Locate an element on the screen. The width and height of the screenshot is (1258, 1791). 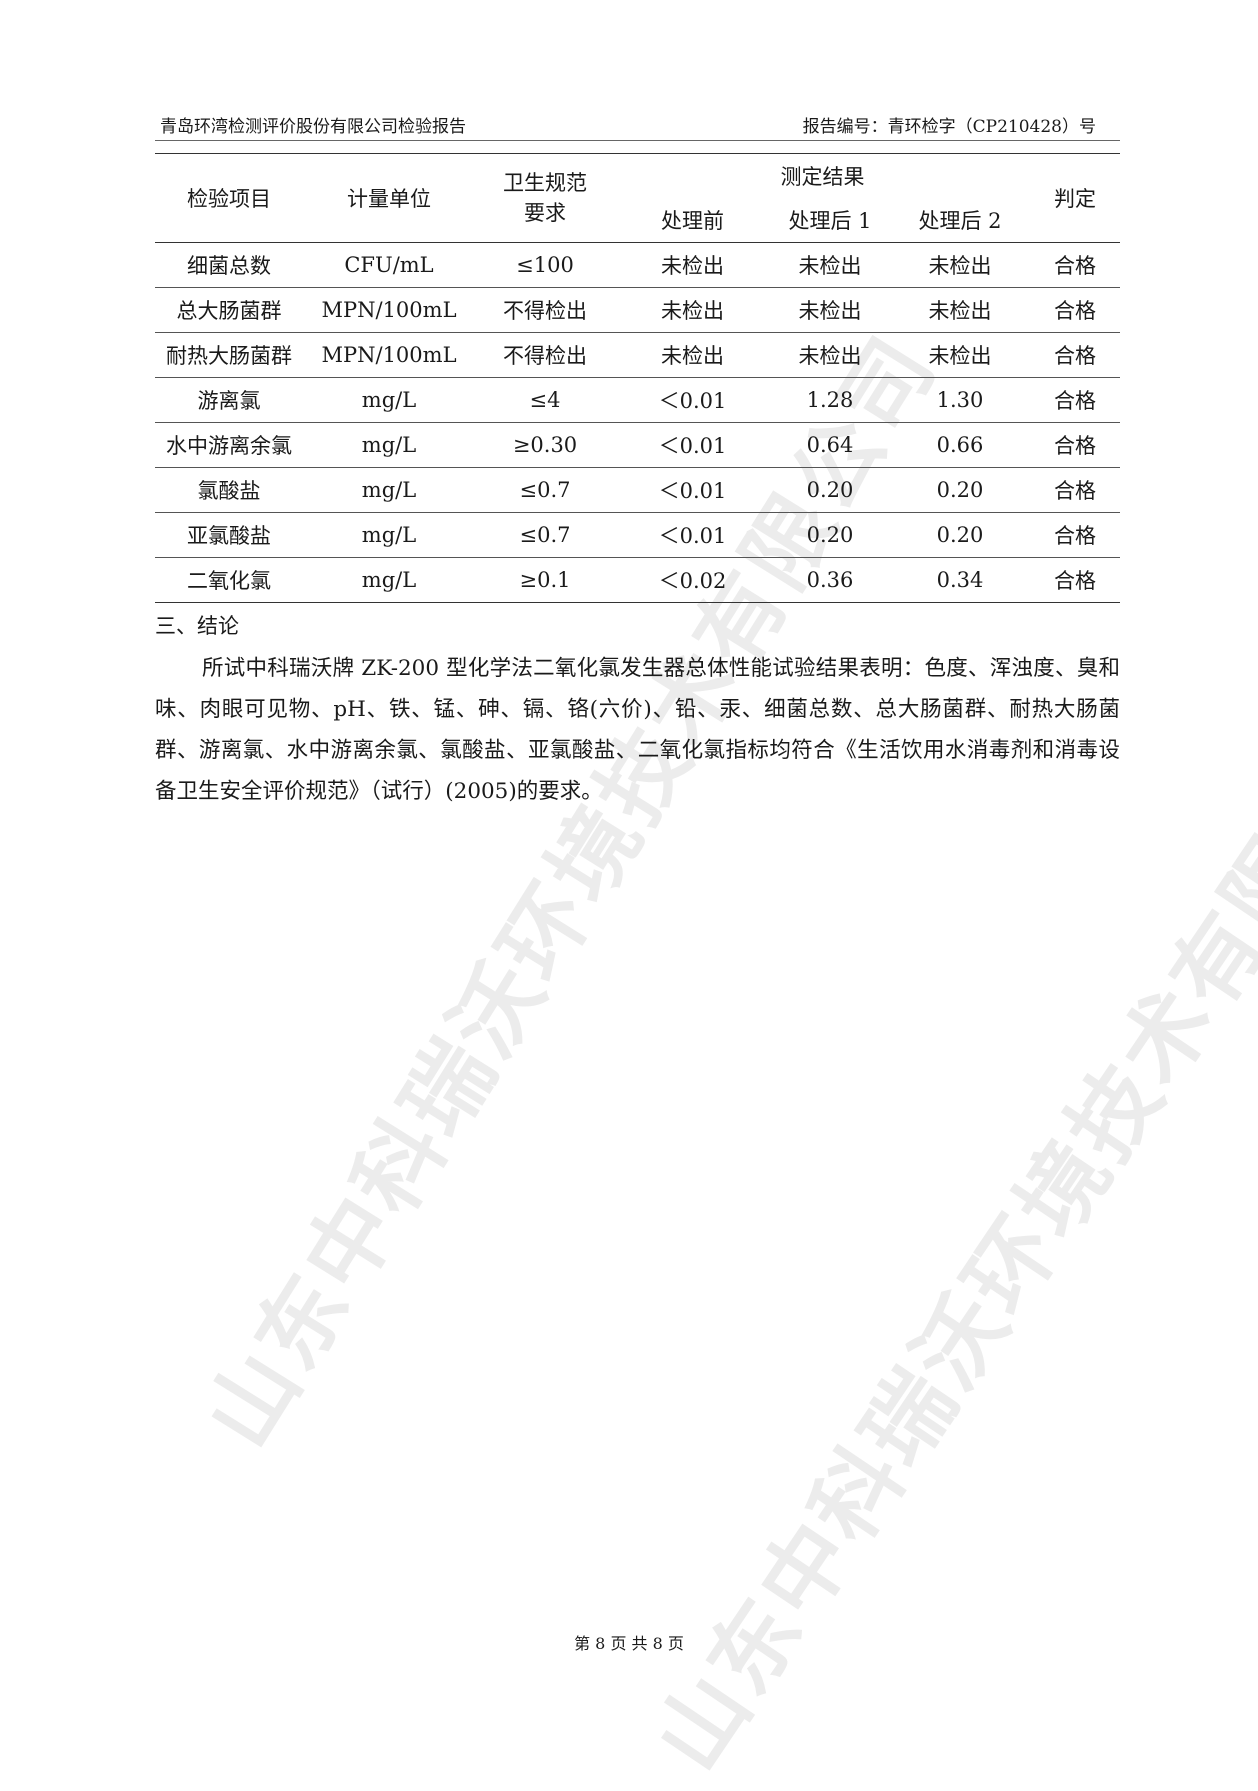
header-verdict: 判定 is located at coordinates (1075, 198).